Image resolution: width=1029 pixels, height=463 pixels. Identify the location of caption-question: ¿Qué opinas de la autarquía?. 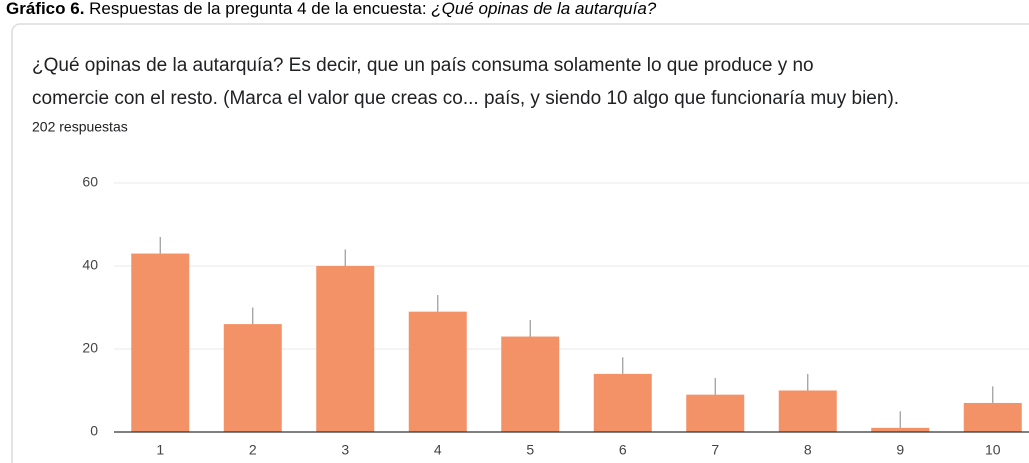
(543, 9).